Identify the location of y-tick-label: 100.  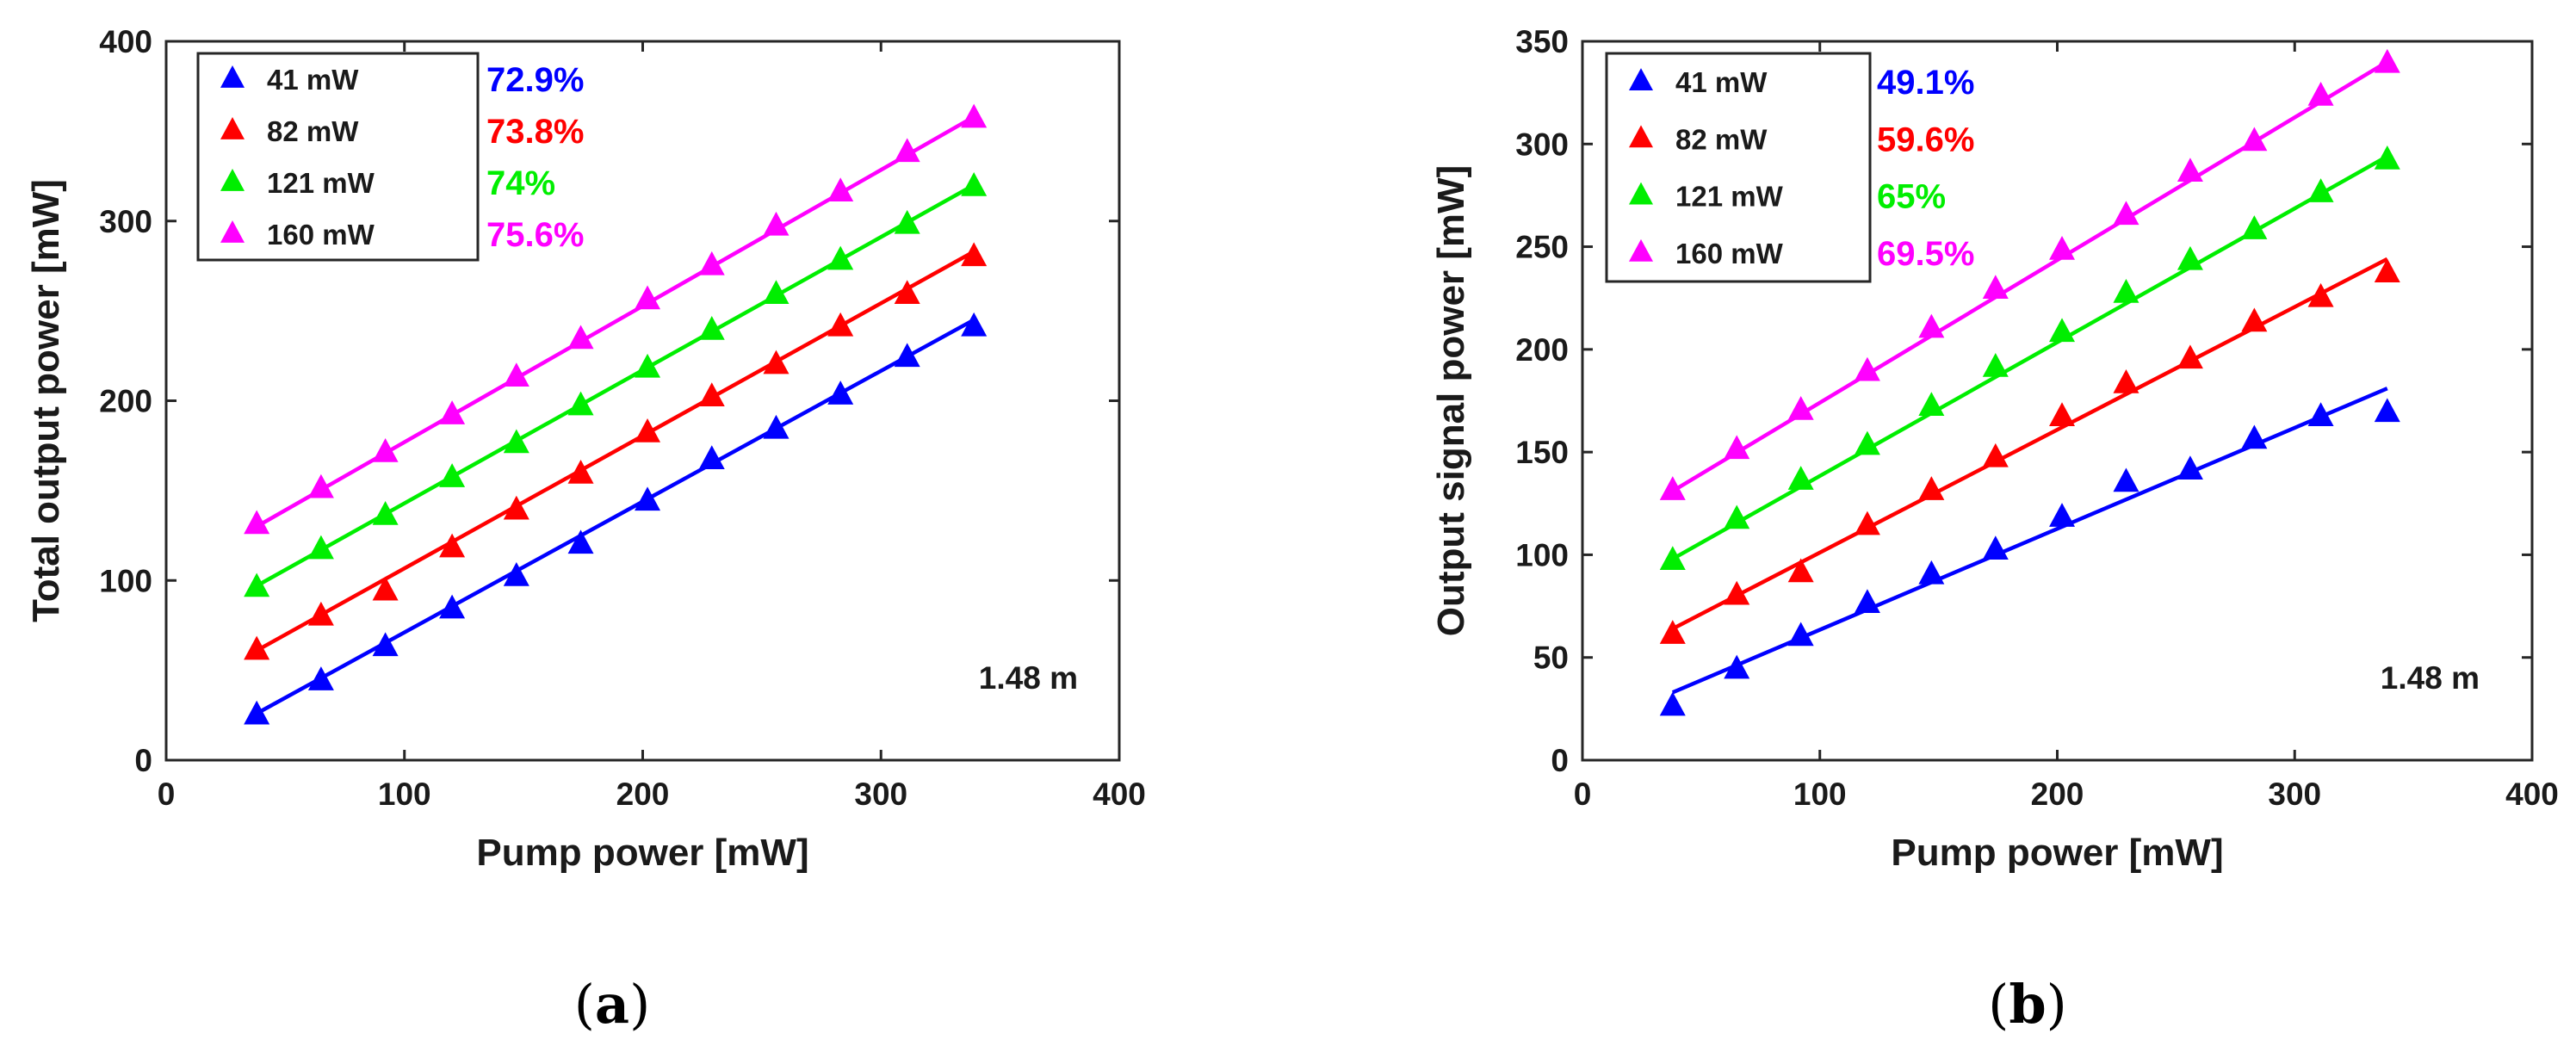
(1542, 555).